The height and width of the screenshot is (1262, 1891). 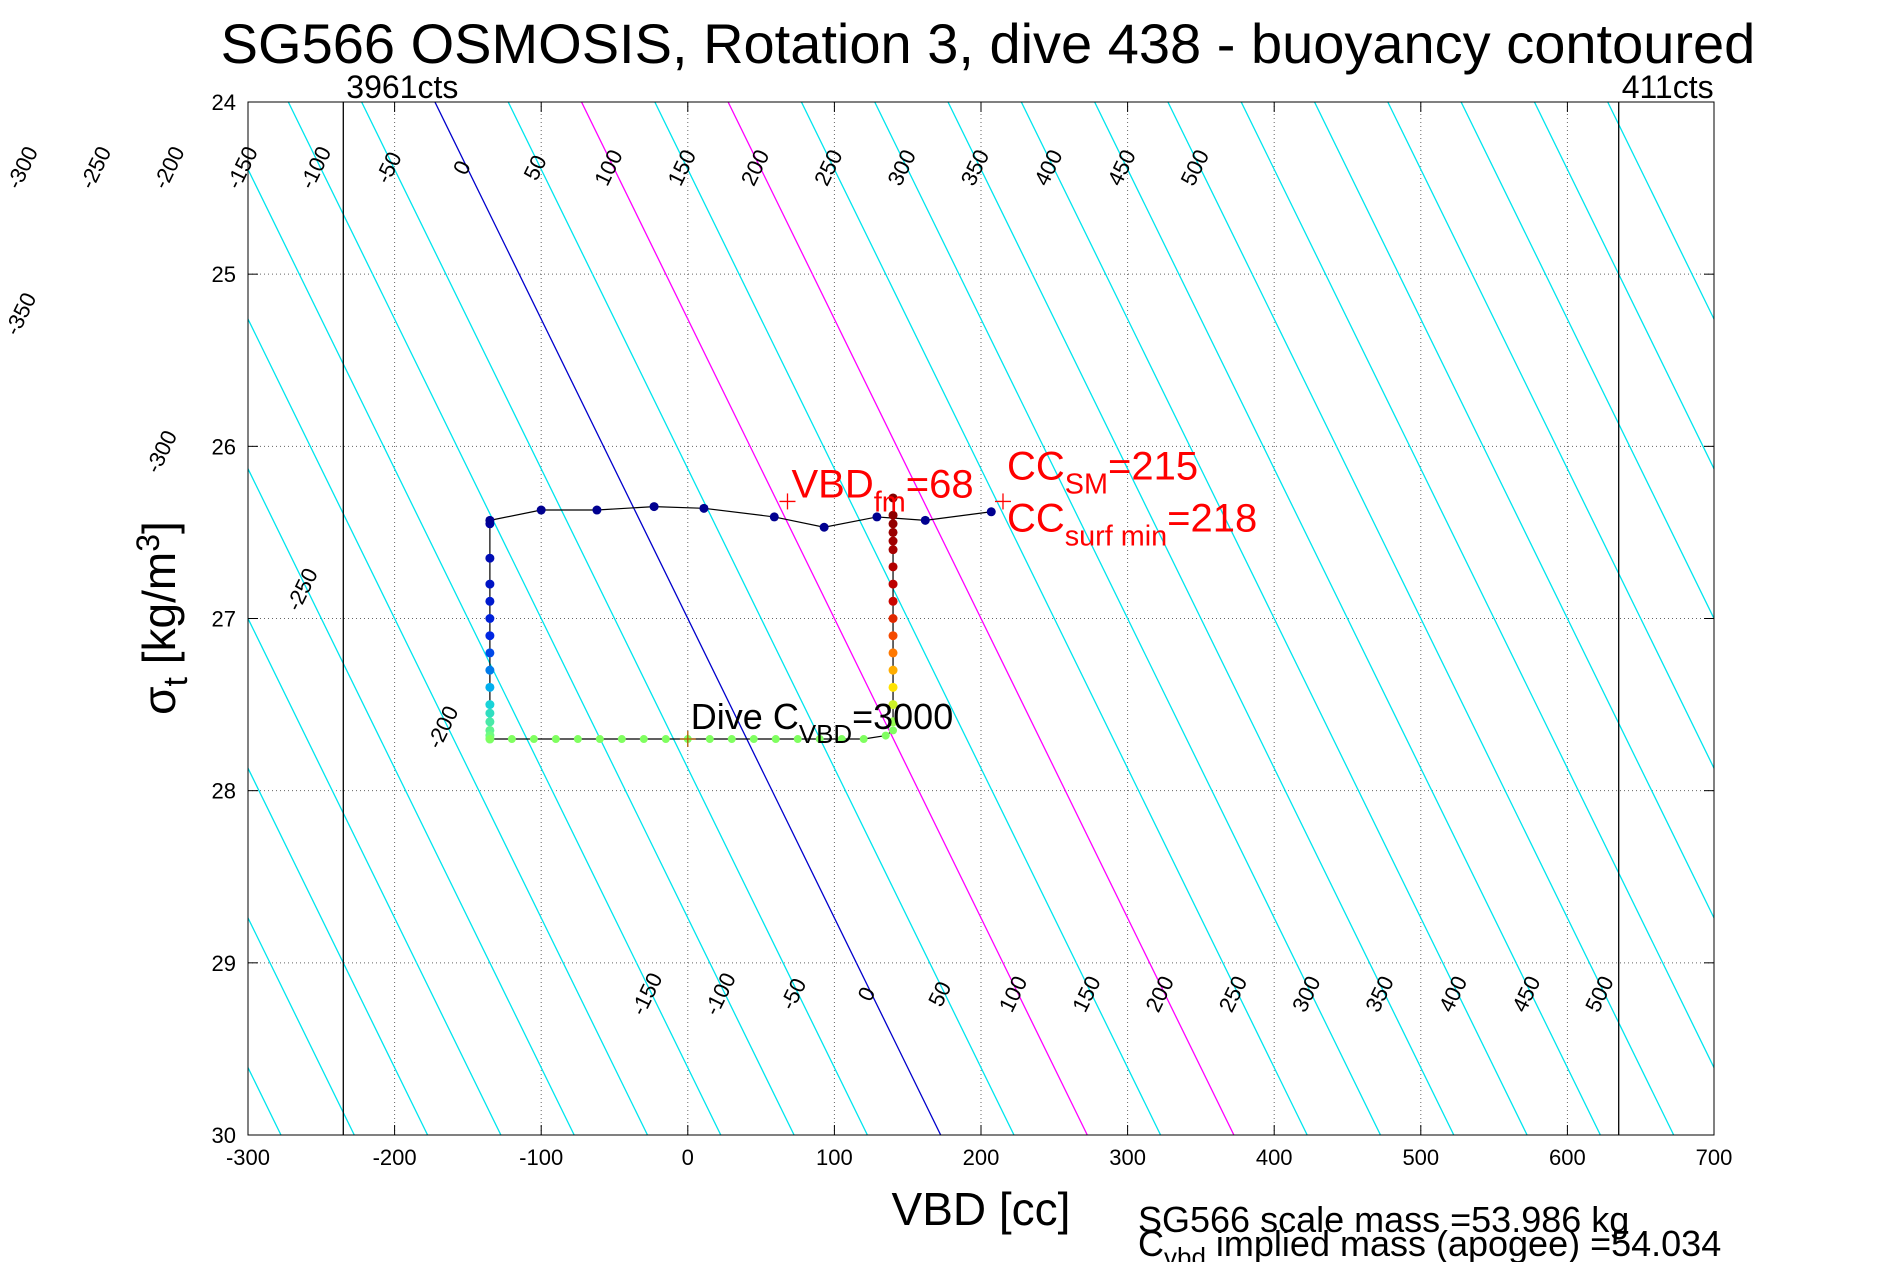 What do you see at coordinates (740, 618) in the screenshot?
I see `dive-trajectory` at bounding box center [740, 618].